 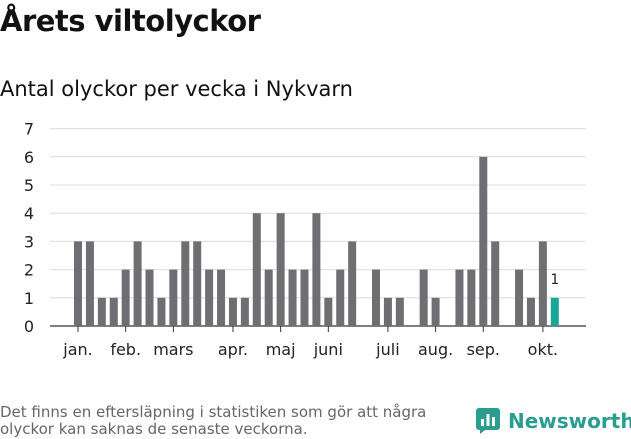 What do you see at coordinates (435, 349) in the screenshot?
I see `x-tick-label: aug.` at bounding box center [435, 349].